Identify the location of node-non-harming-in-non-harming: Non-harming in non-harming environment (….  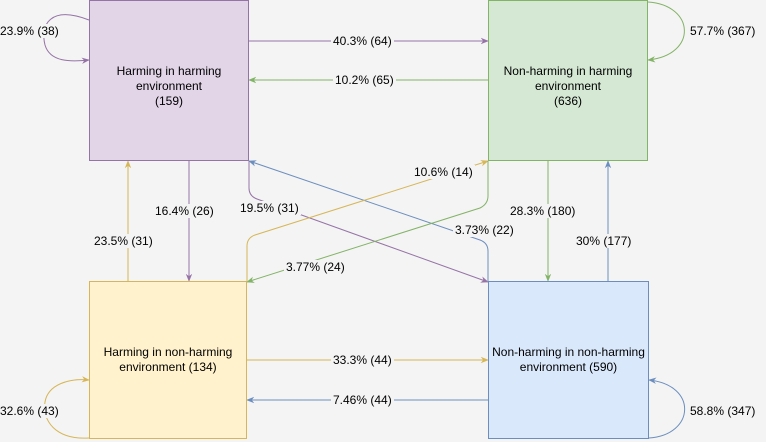
(568, 360).